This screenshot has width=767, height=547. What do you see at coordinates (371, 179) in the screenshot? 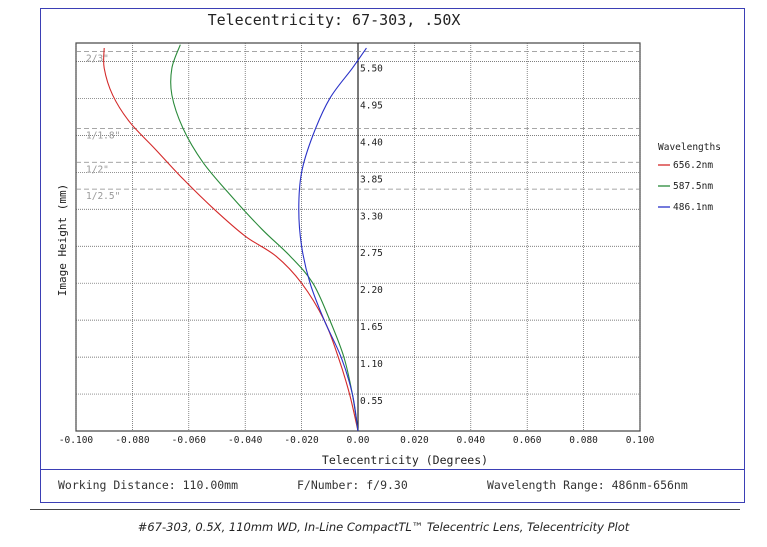
I see `y-tick-label: 3.85` at bounding box center [371, 179].